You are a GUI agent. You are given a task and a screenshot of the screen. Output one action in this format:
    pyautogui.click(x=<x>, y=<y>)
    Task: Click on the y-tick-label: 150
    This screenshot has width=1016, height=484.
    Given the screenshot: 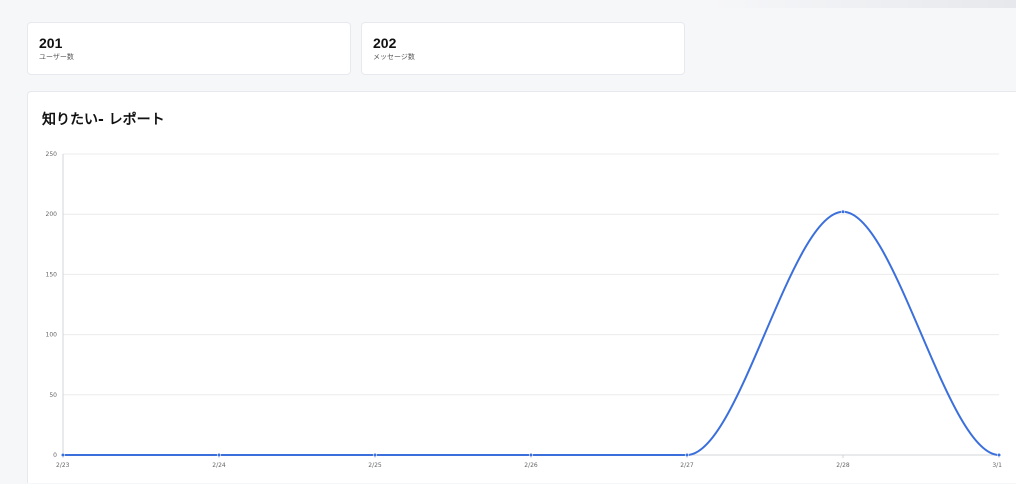 What is the action you would take?
    pyautogui.click(x=52, y=274)
    